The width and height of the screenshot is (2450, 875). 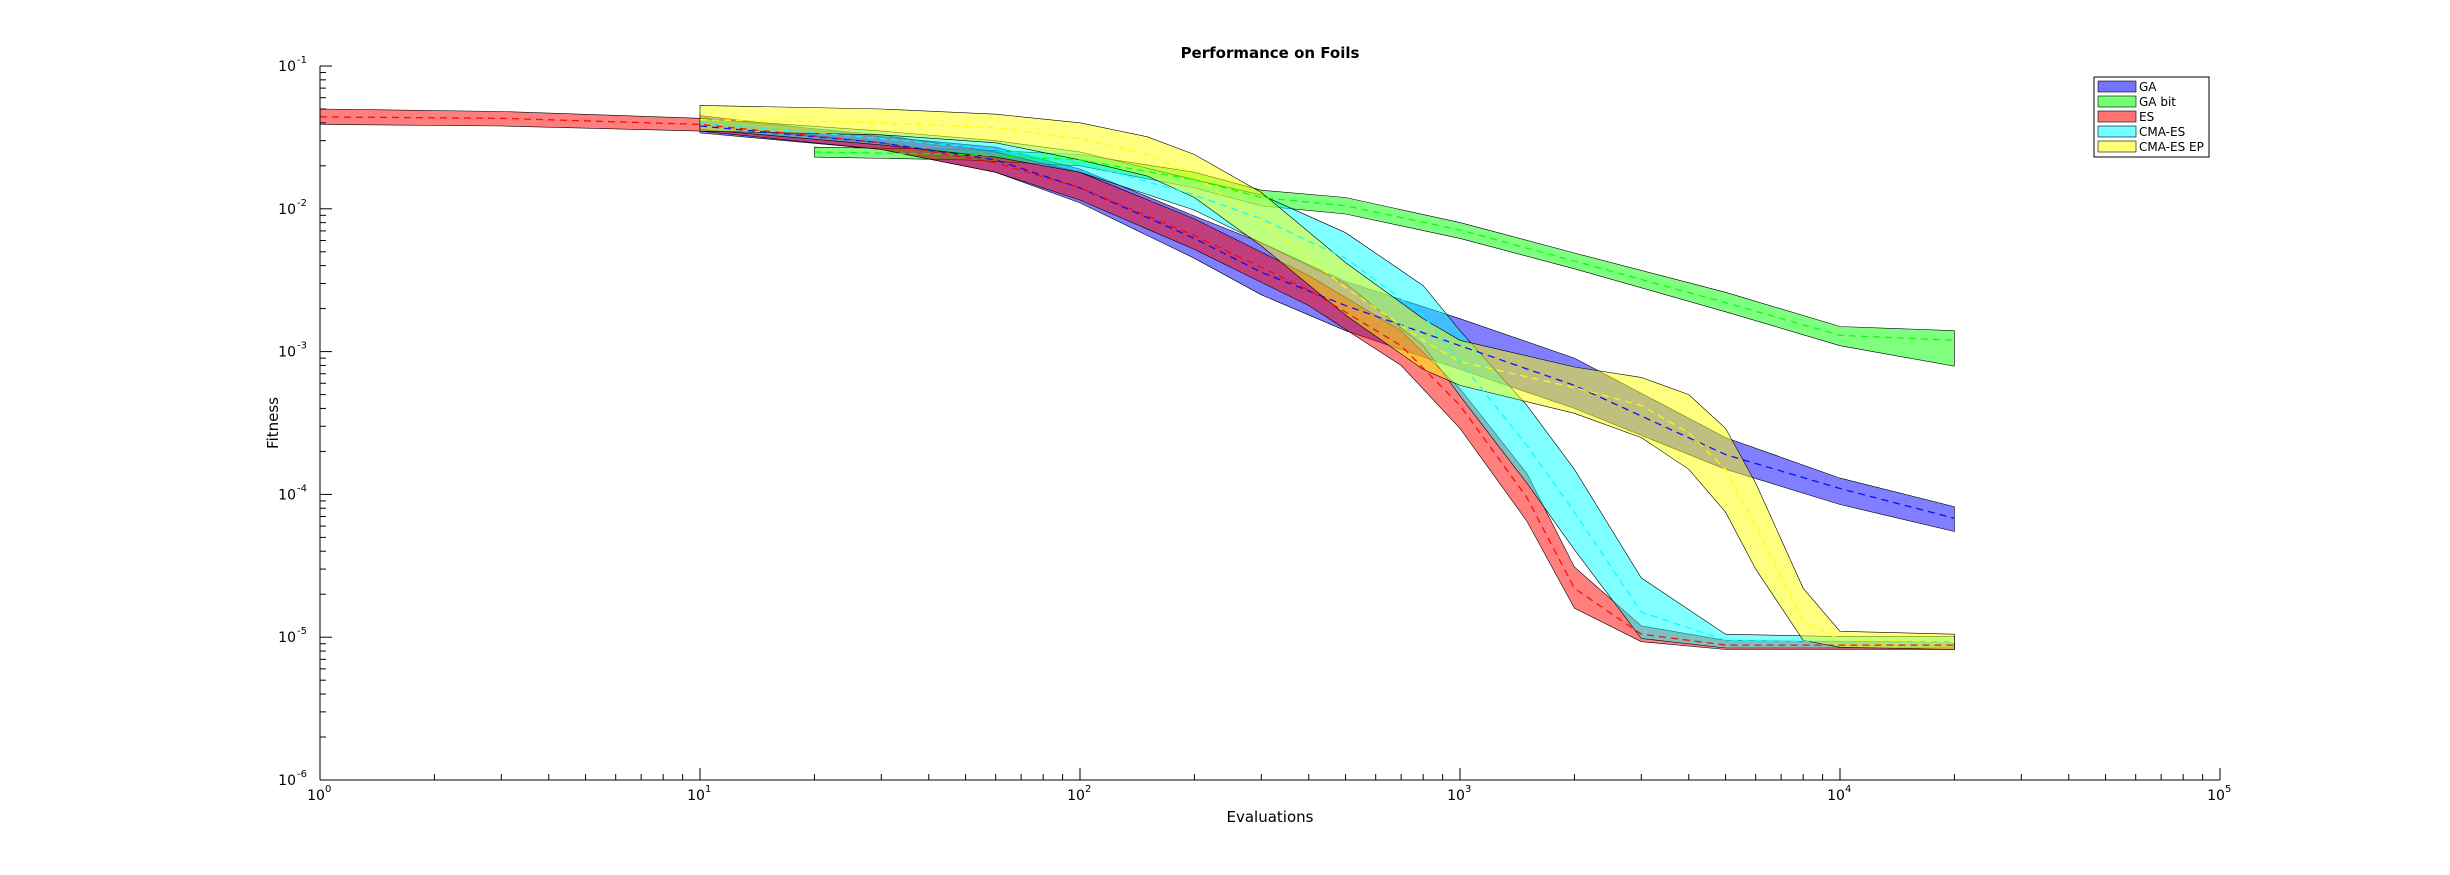 What do you see at coordinates (1848, 789) in the screenshot?
I see `x-tick-exponent: 4` at bounding box center [1848, 789].